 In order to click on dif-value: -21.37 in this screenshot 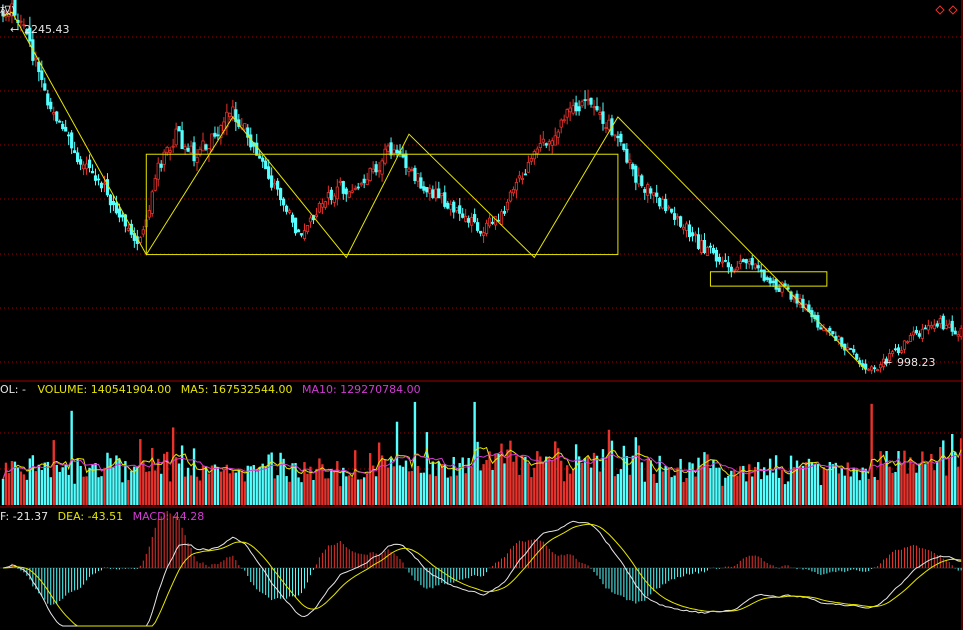, I will do `click(30, 516)`.